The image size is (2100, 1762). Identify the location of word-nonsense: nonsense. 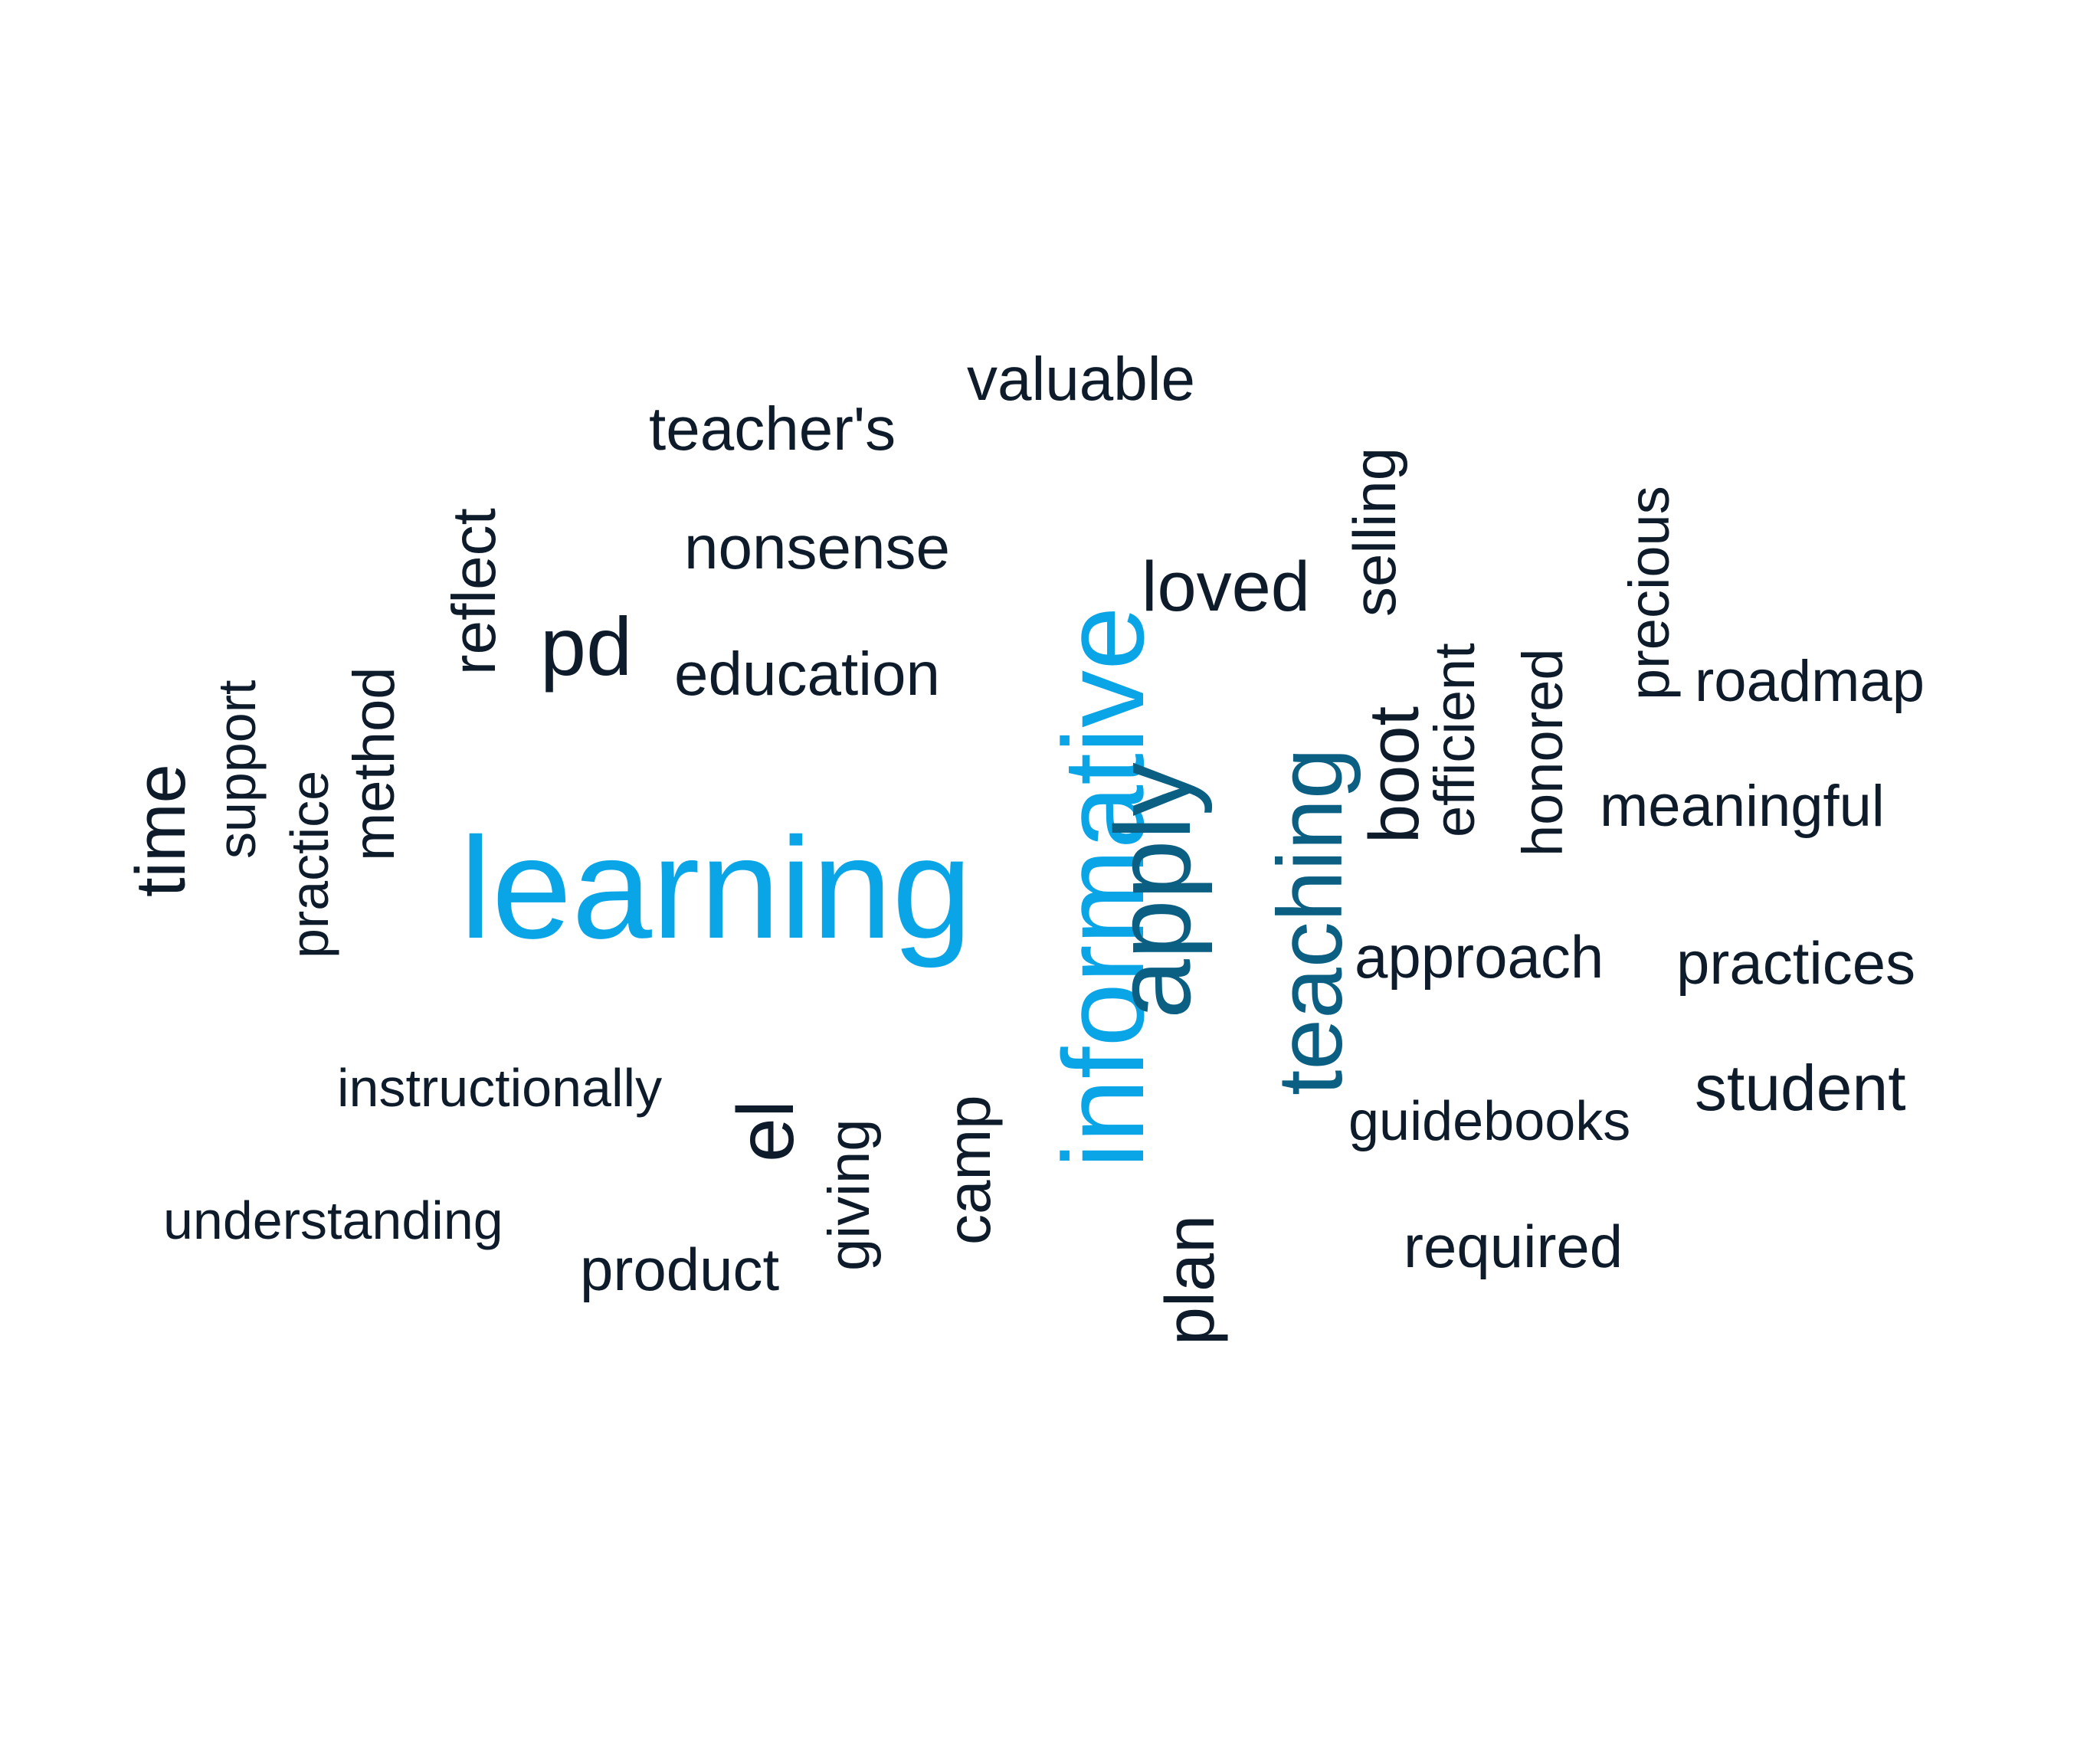
(817, 547).